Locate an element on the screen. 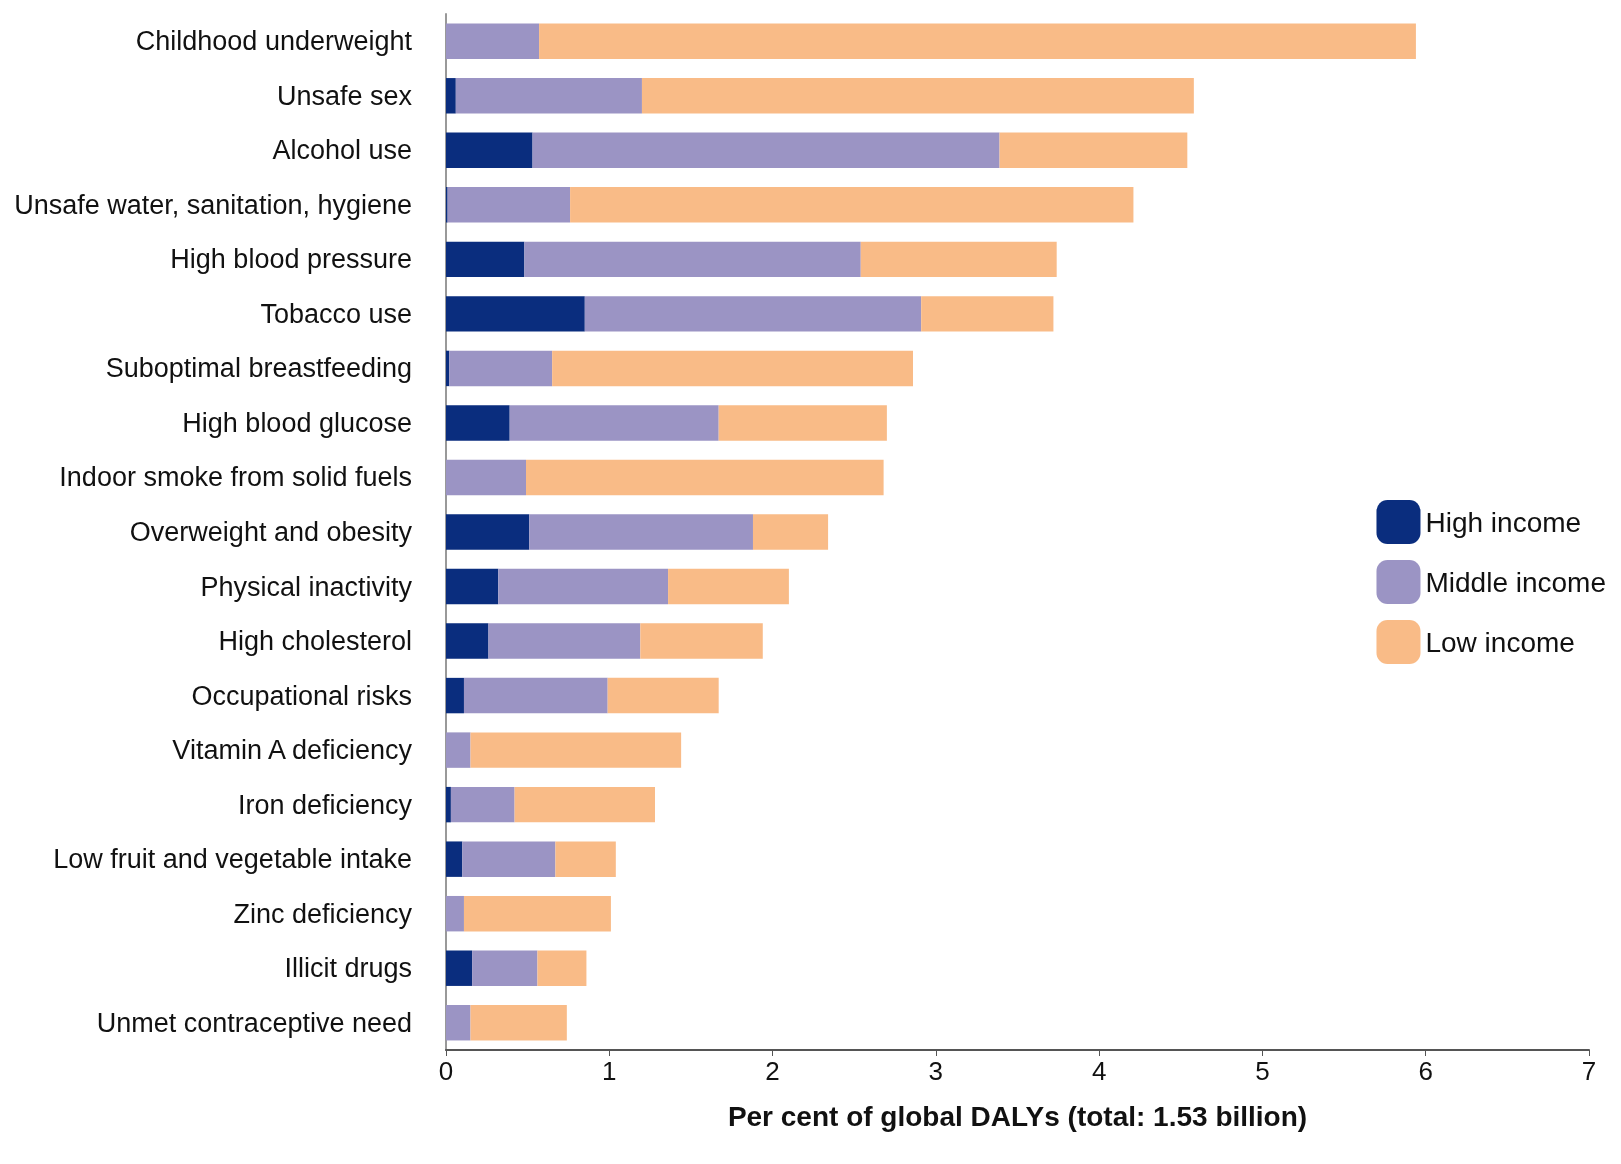 The width and height of the screenshot is (1621, 1164). y-tick-label: Unsafe sex is located at coordinates (344, 95).